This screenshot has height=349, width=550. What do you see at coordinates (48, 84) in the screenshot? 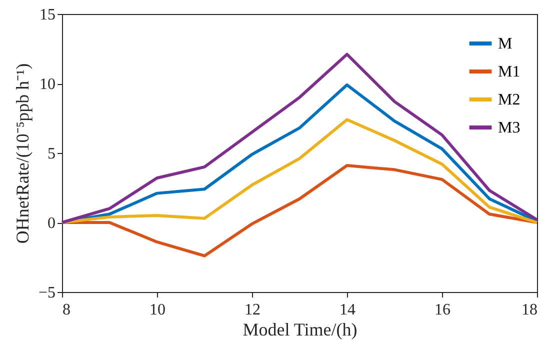
I see `y-tick-label: 10` at bounding box center [48, 84].